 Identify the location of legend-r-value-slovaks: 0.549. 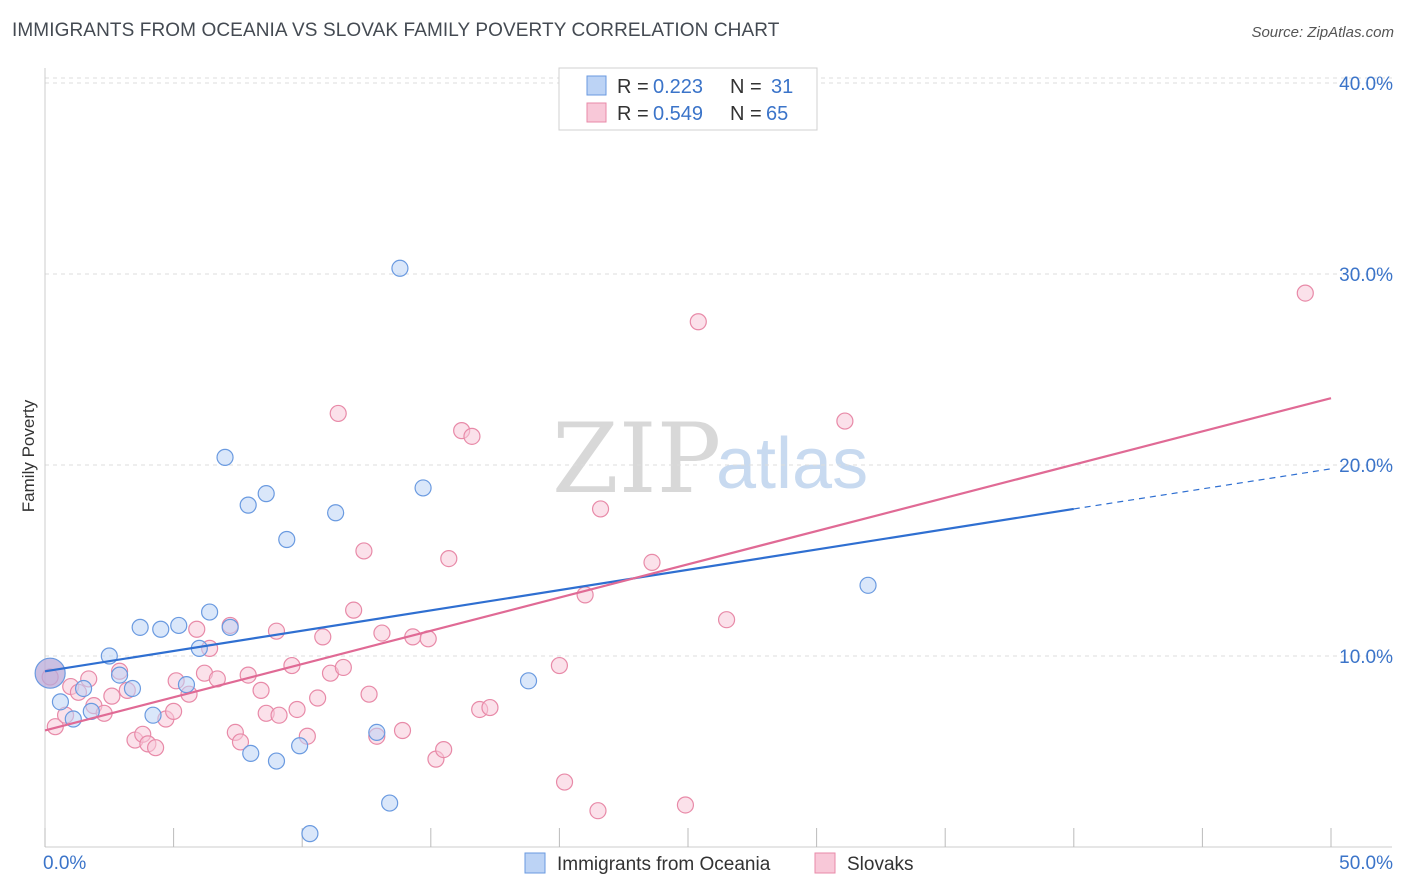
(678, 114).